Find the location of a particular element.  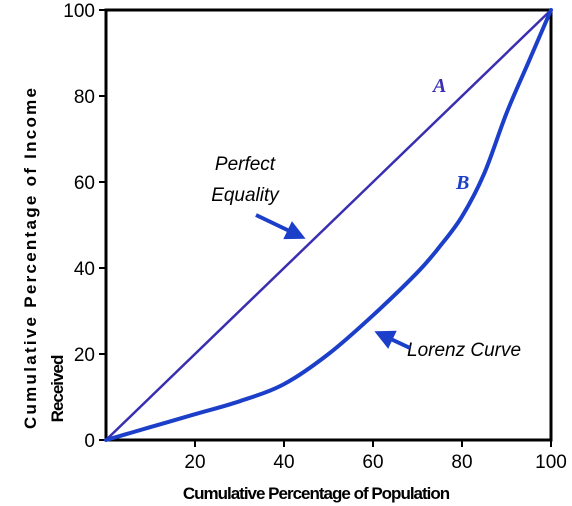

x-tick-label: 80 is located at coordinates (461, 462).